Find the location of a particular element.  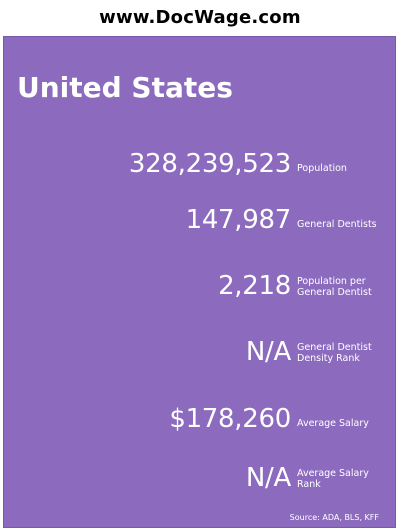

stat-general-dentists: 147,987 General Dentists is located at coordinates (199, 213).